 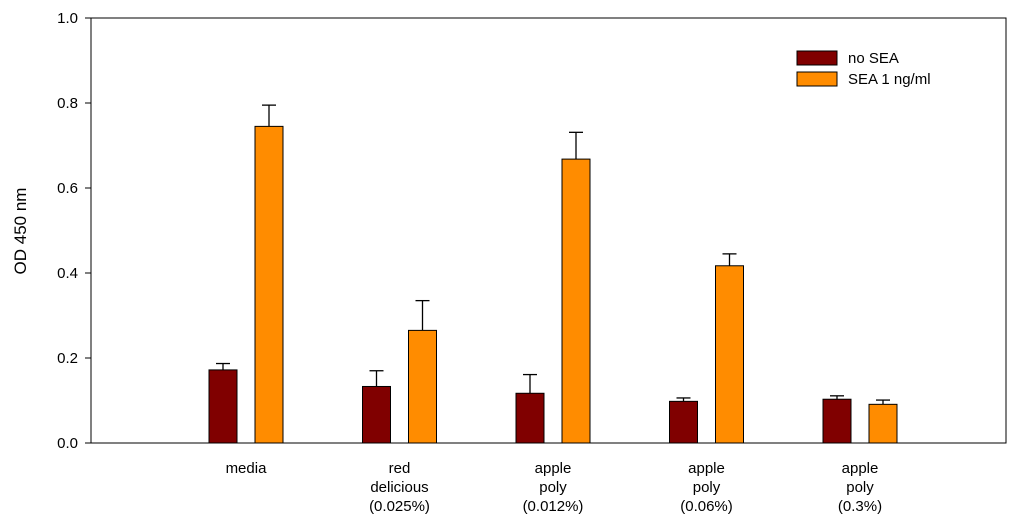 What do you see at coordinates (399, 506) in the screenshot?
I see `x-category-label: (0.025%)` at bounding box center [399, 506].